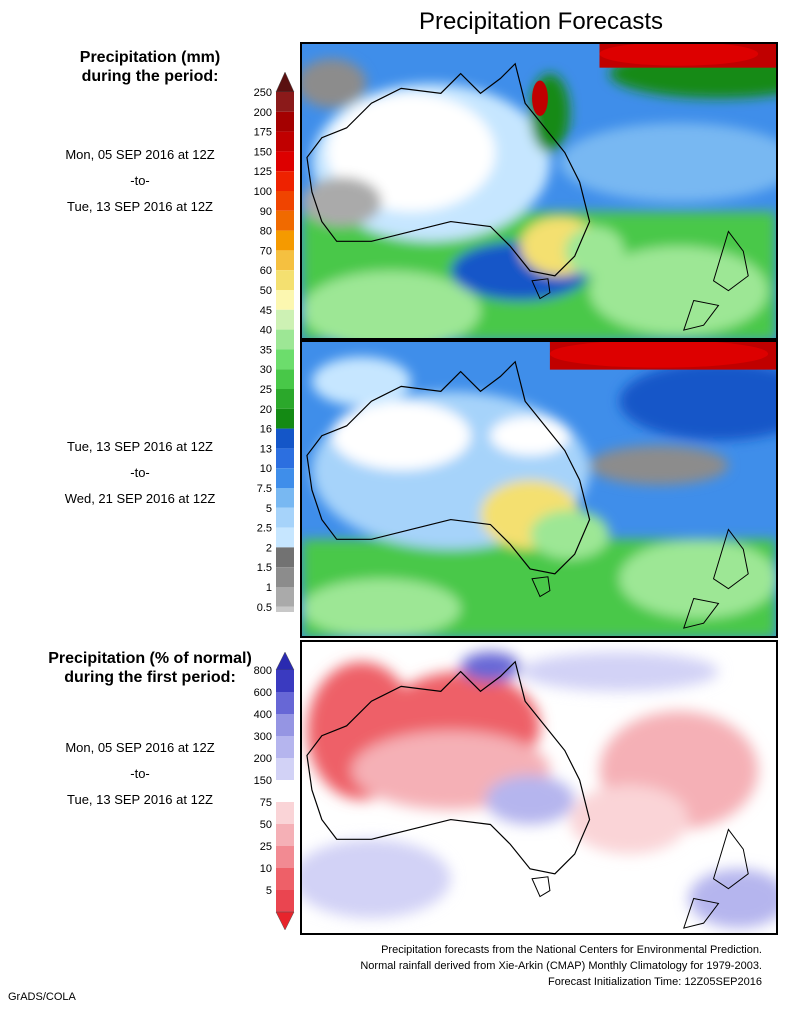  Describe the element at coordinates (263, 715) in the screenshot. I see `colorbar-tick-label: 400` at that location.